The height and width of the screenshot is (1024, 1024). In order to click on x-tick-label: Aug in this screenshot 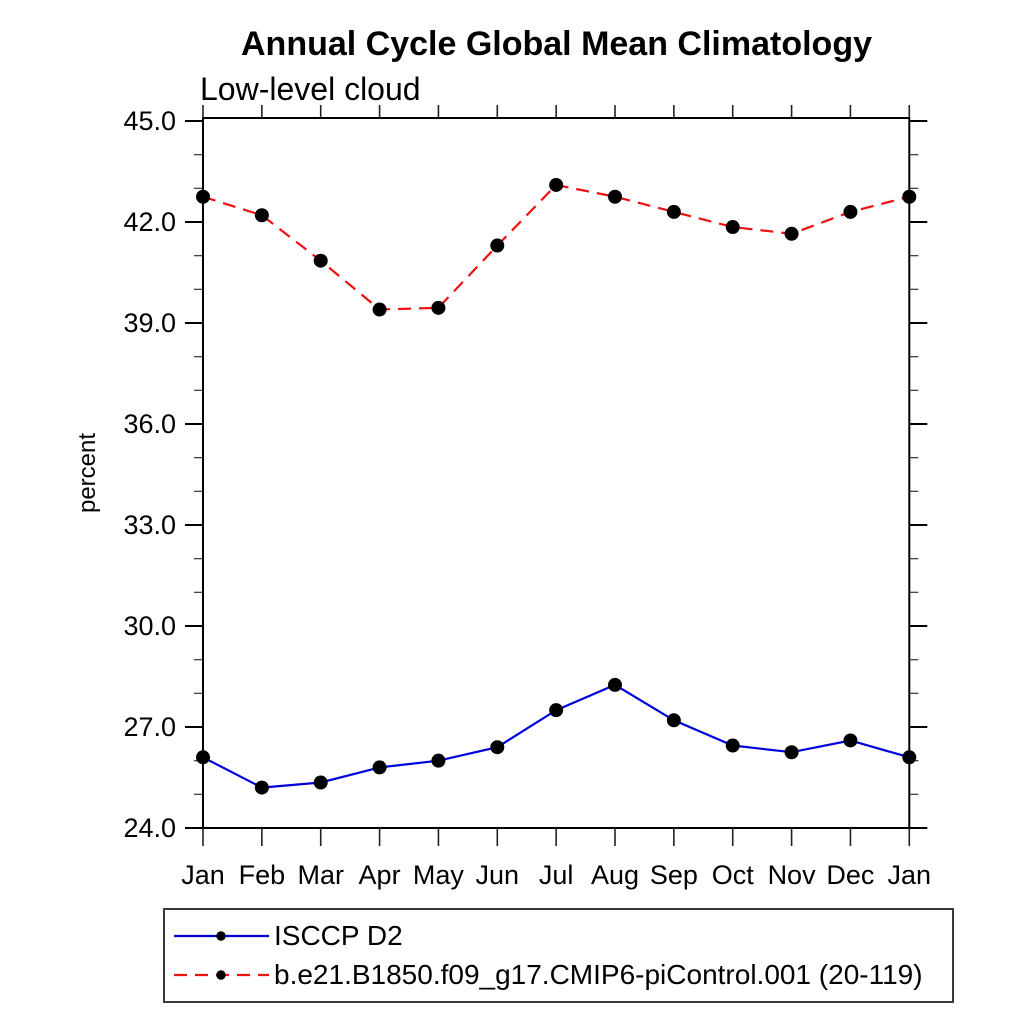, I will do `click(615, 875)`.